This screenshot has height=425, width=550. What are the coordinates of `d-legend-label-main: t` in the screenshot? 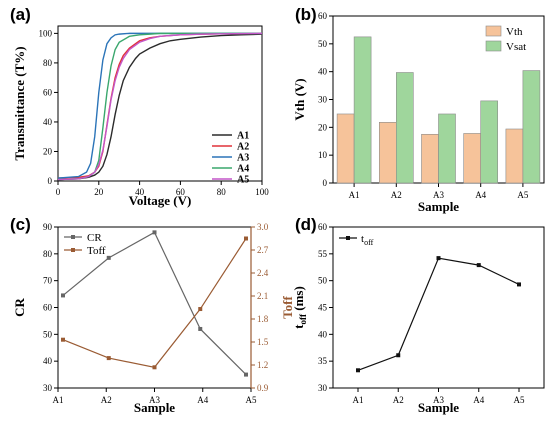 It's located at (362, 239).